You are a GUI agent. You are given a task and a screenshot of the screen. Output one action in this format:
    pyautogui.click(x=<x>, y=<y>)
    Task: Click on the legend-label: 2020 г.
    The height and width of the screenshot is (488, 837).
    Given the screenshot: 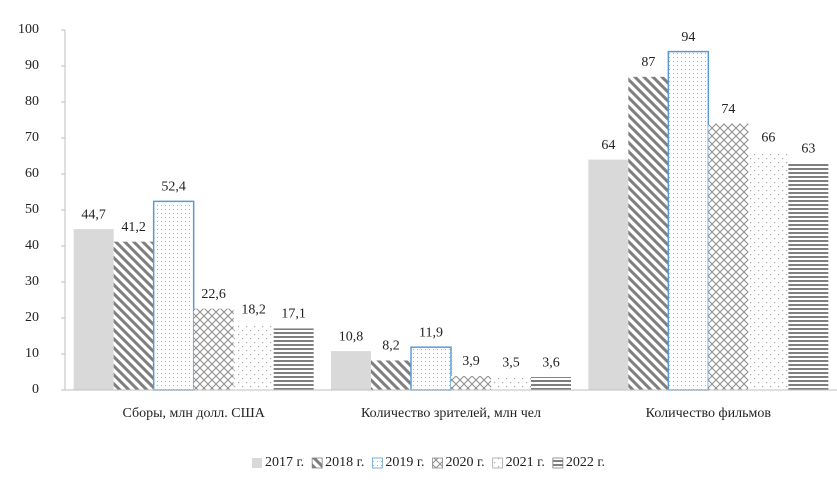 What is the action you would take?
    pyautogui.click(x=465, y=462)
    